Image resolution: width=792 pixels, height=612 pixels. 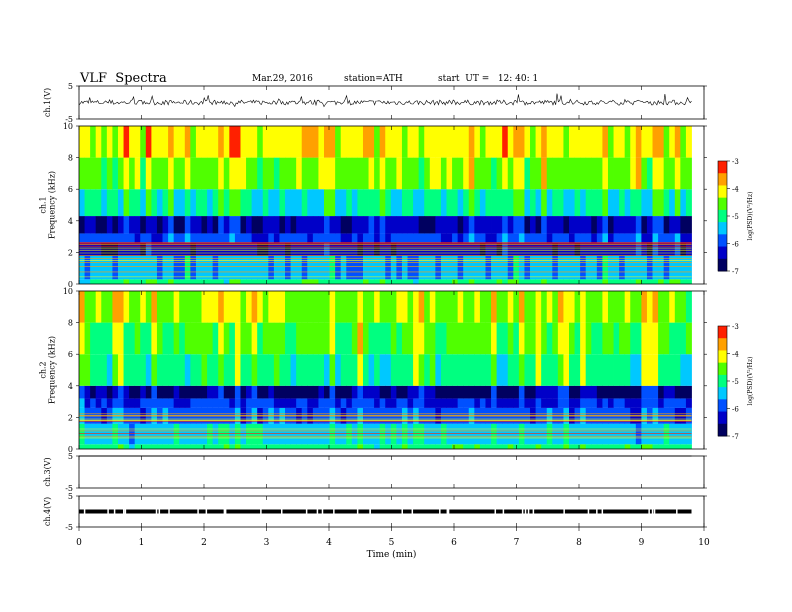 I want to click on station-label: station=ATH, so click(x=373, y=79).